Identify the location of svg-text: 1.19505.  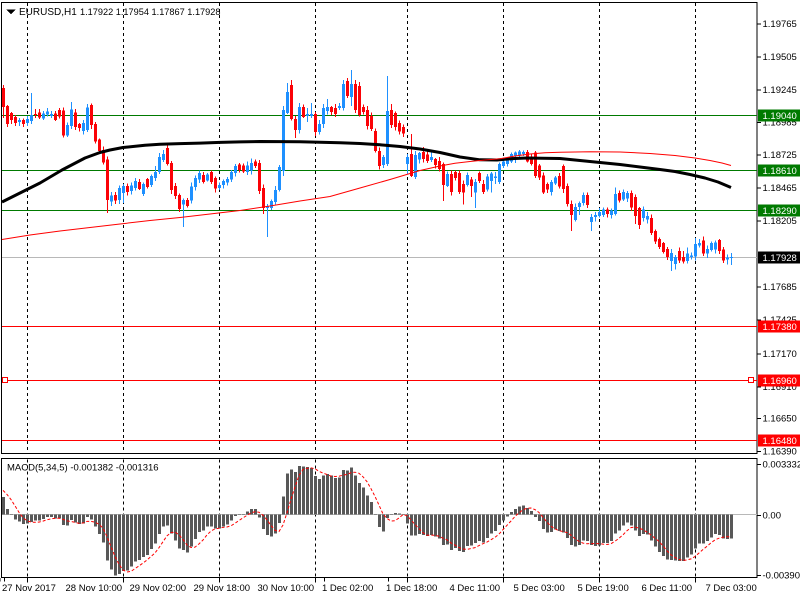
(780, 57).